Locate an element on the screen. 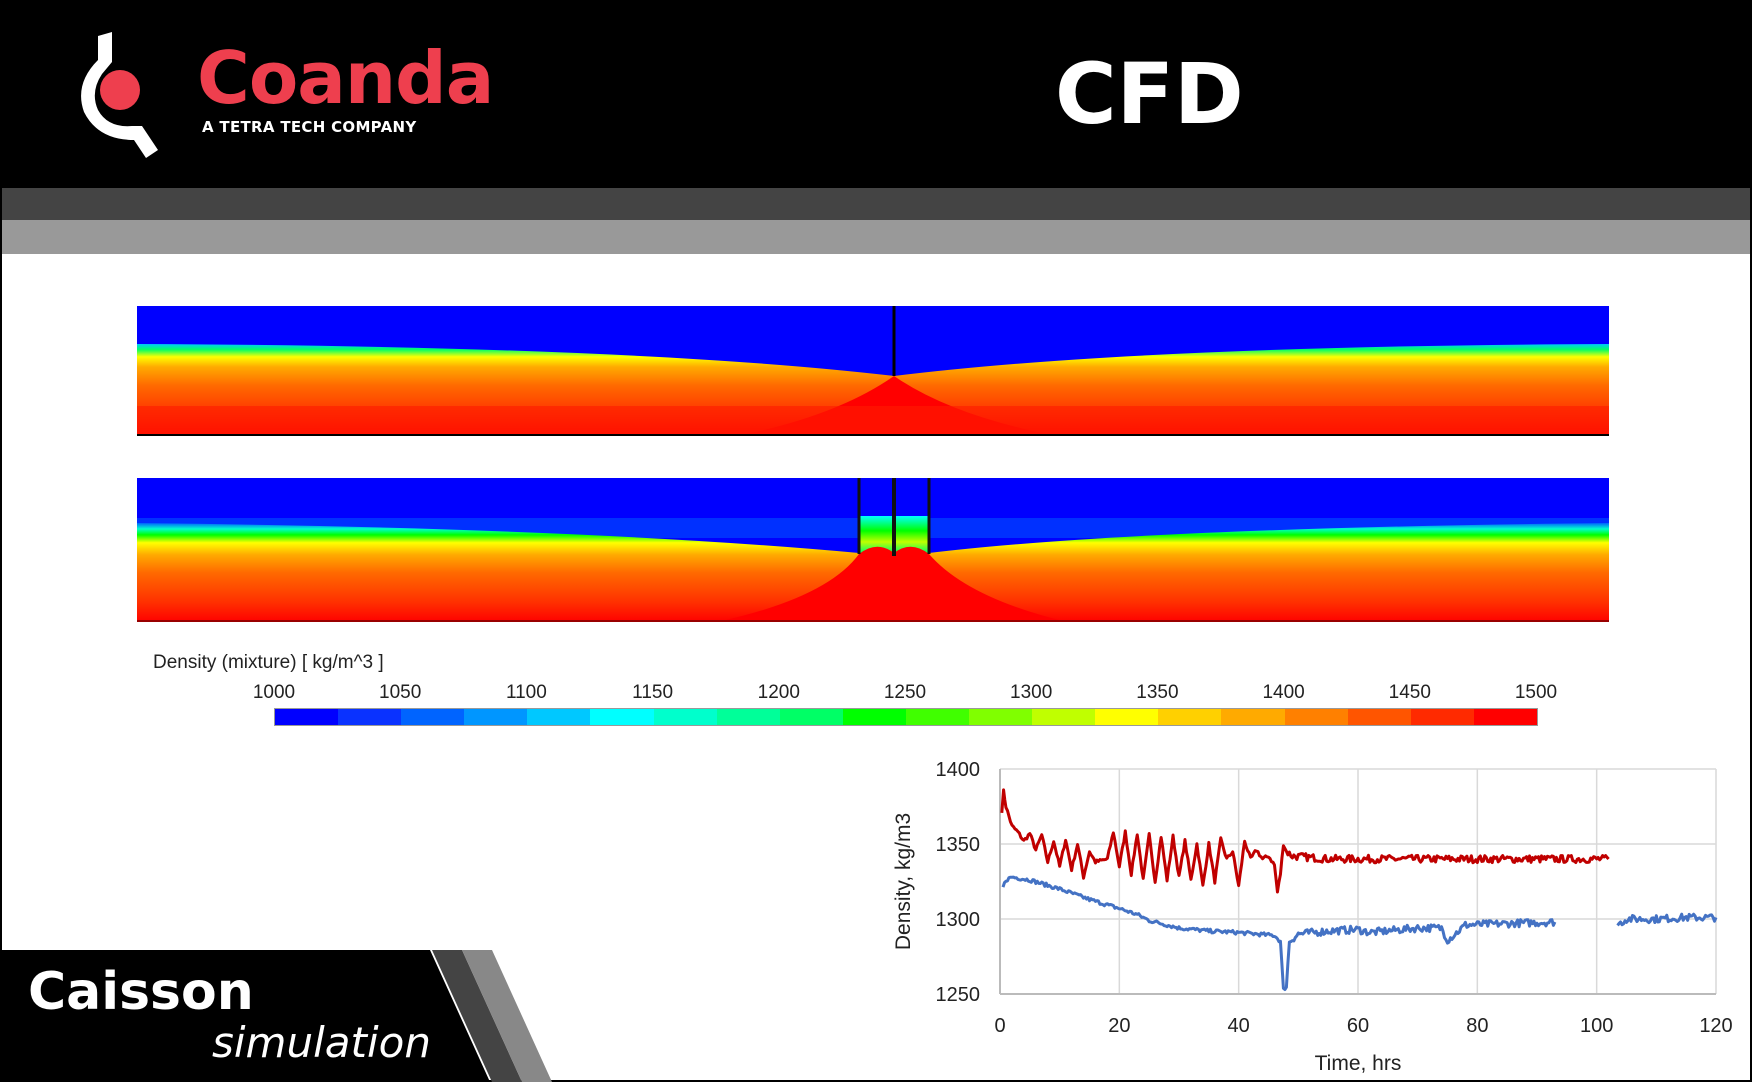 This screenshot has width=1752, height=1082. colorbar-tick-label: 1150 is located at coordinates (653, 692).